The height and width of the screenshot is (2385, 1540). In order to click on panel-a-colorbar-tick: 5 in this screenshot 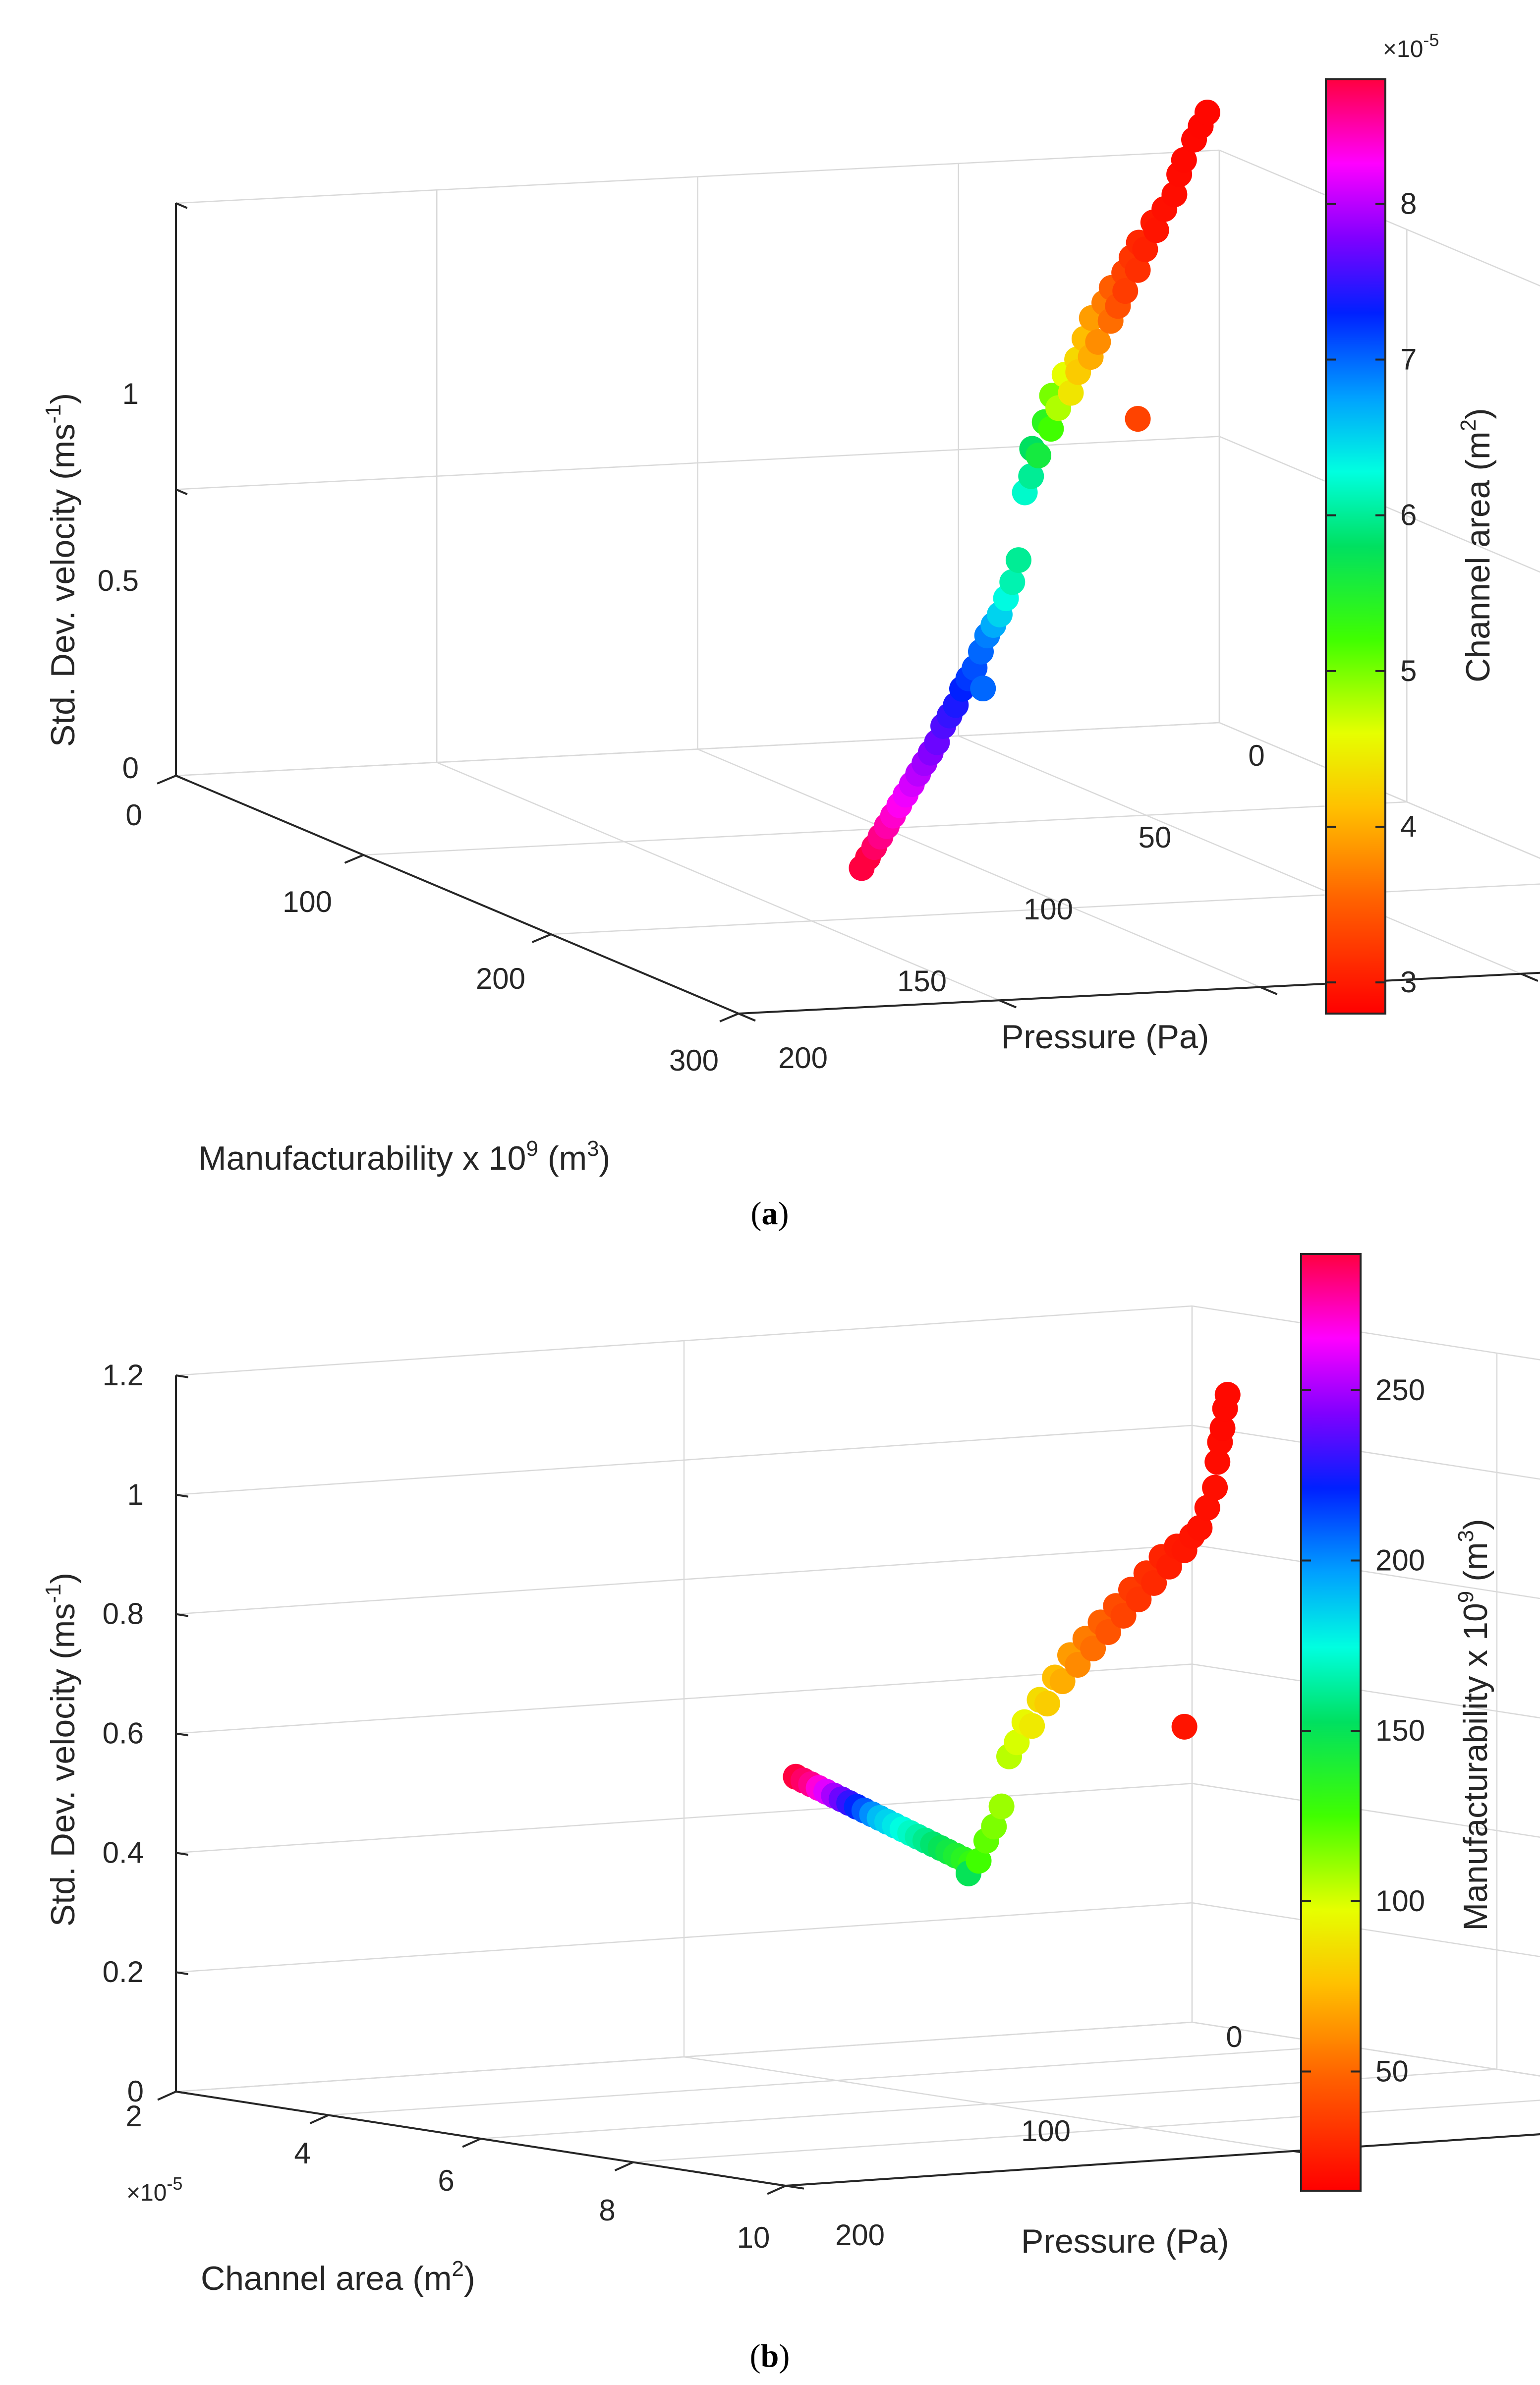, I will do `click(1408, 671)`.